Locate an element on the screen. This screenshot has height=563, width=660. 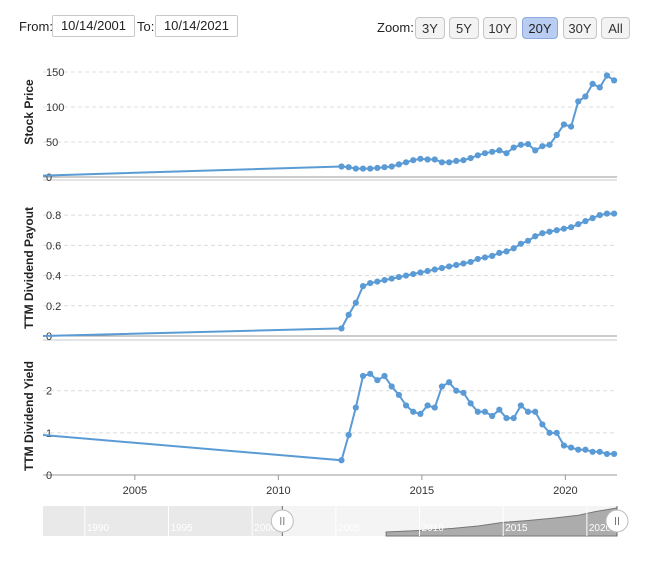
from-label: From: is located at coordinates (36, 26).